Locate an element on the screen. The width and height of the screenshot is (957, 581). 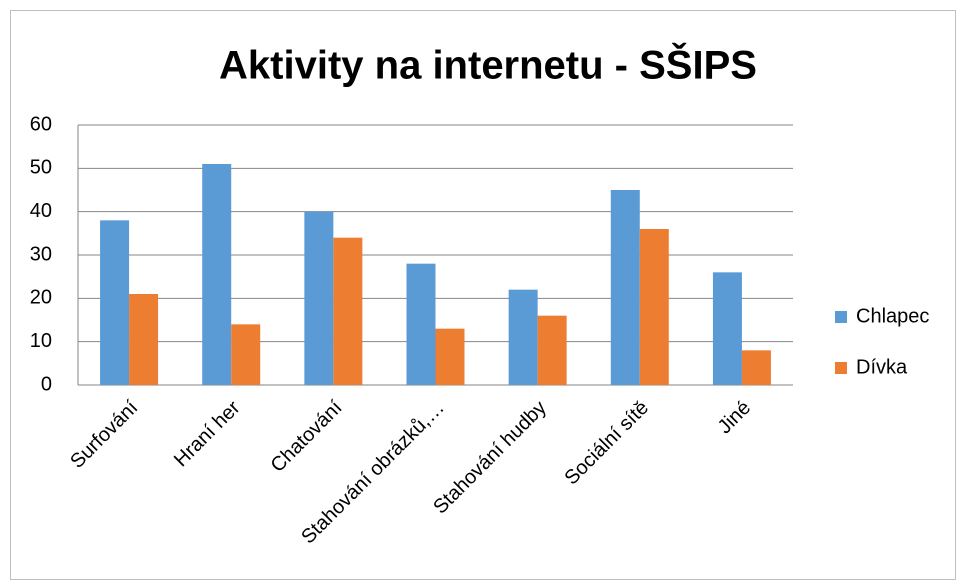
y-tick-label: 60 is located at coordinates (41, 124).